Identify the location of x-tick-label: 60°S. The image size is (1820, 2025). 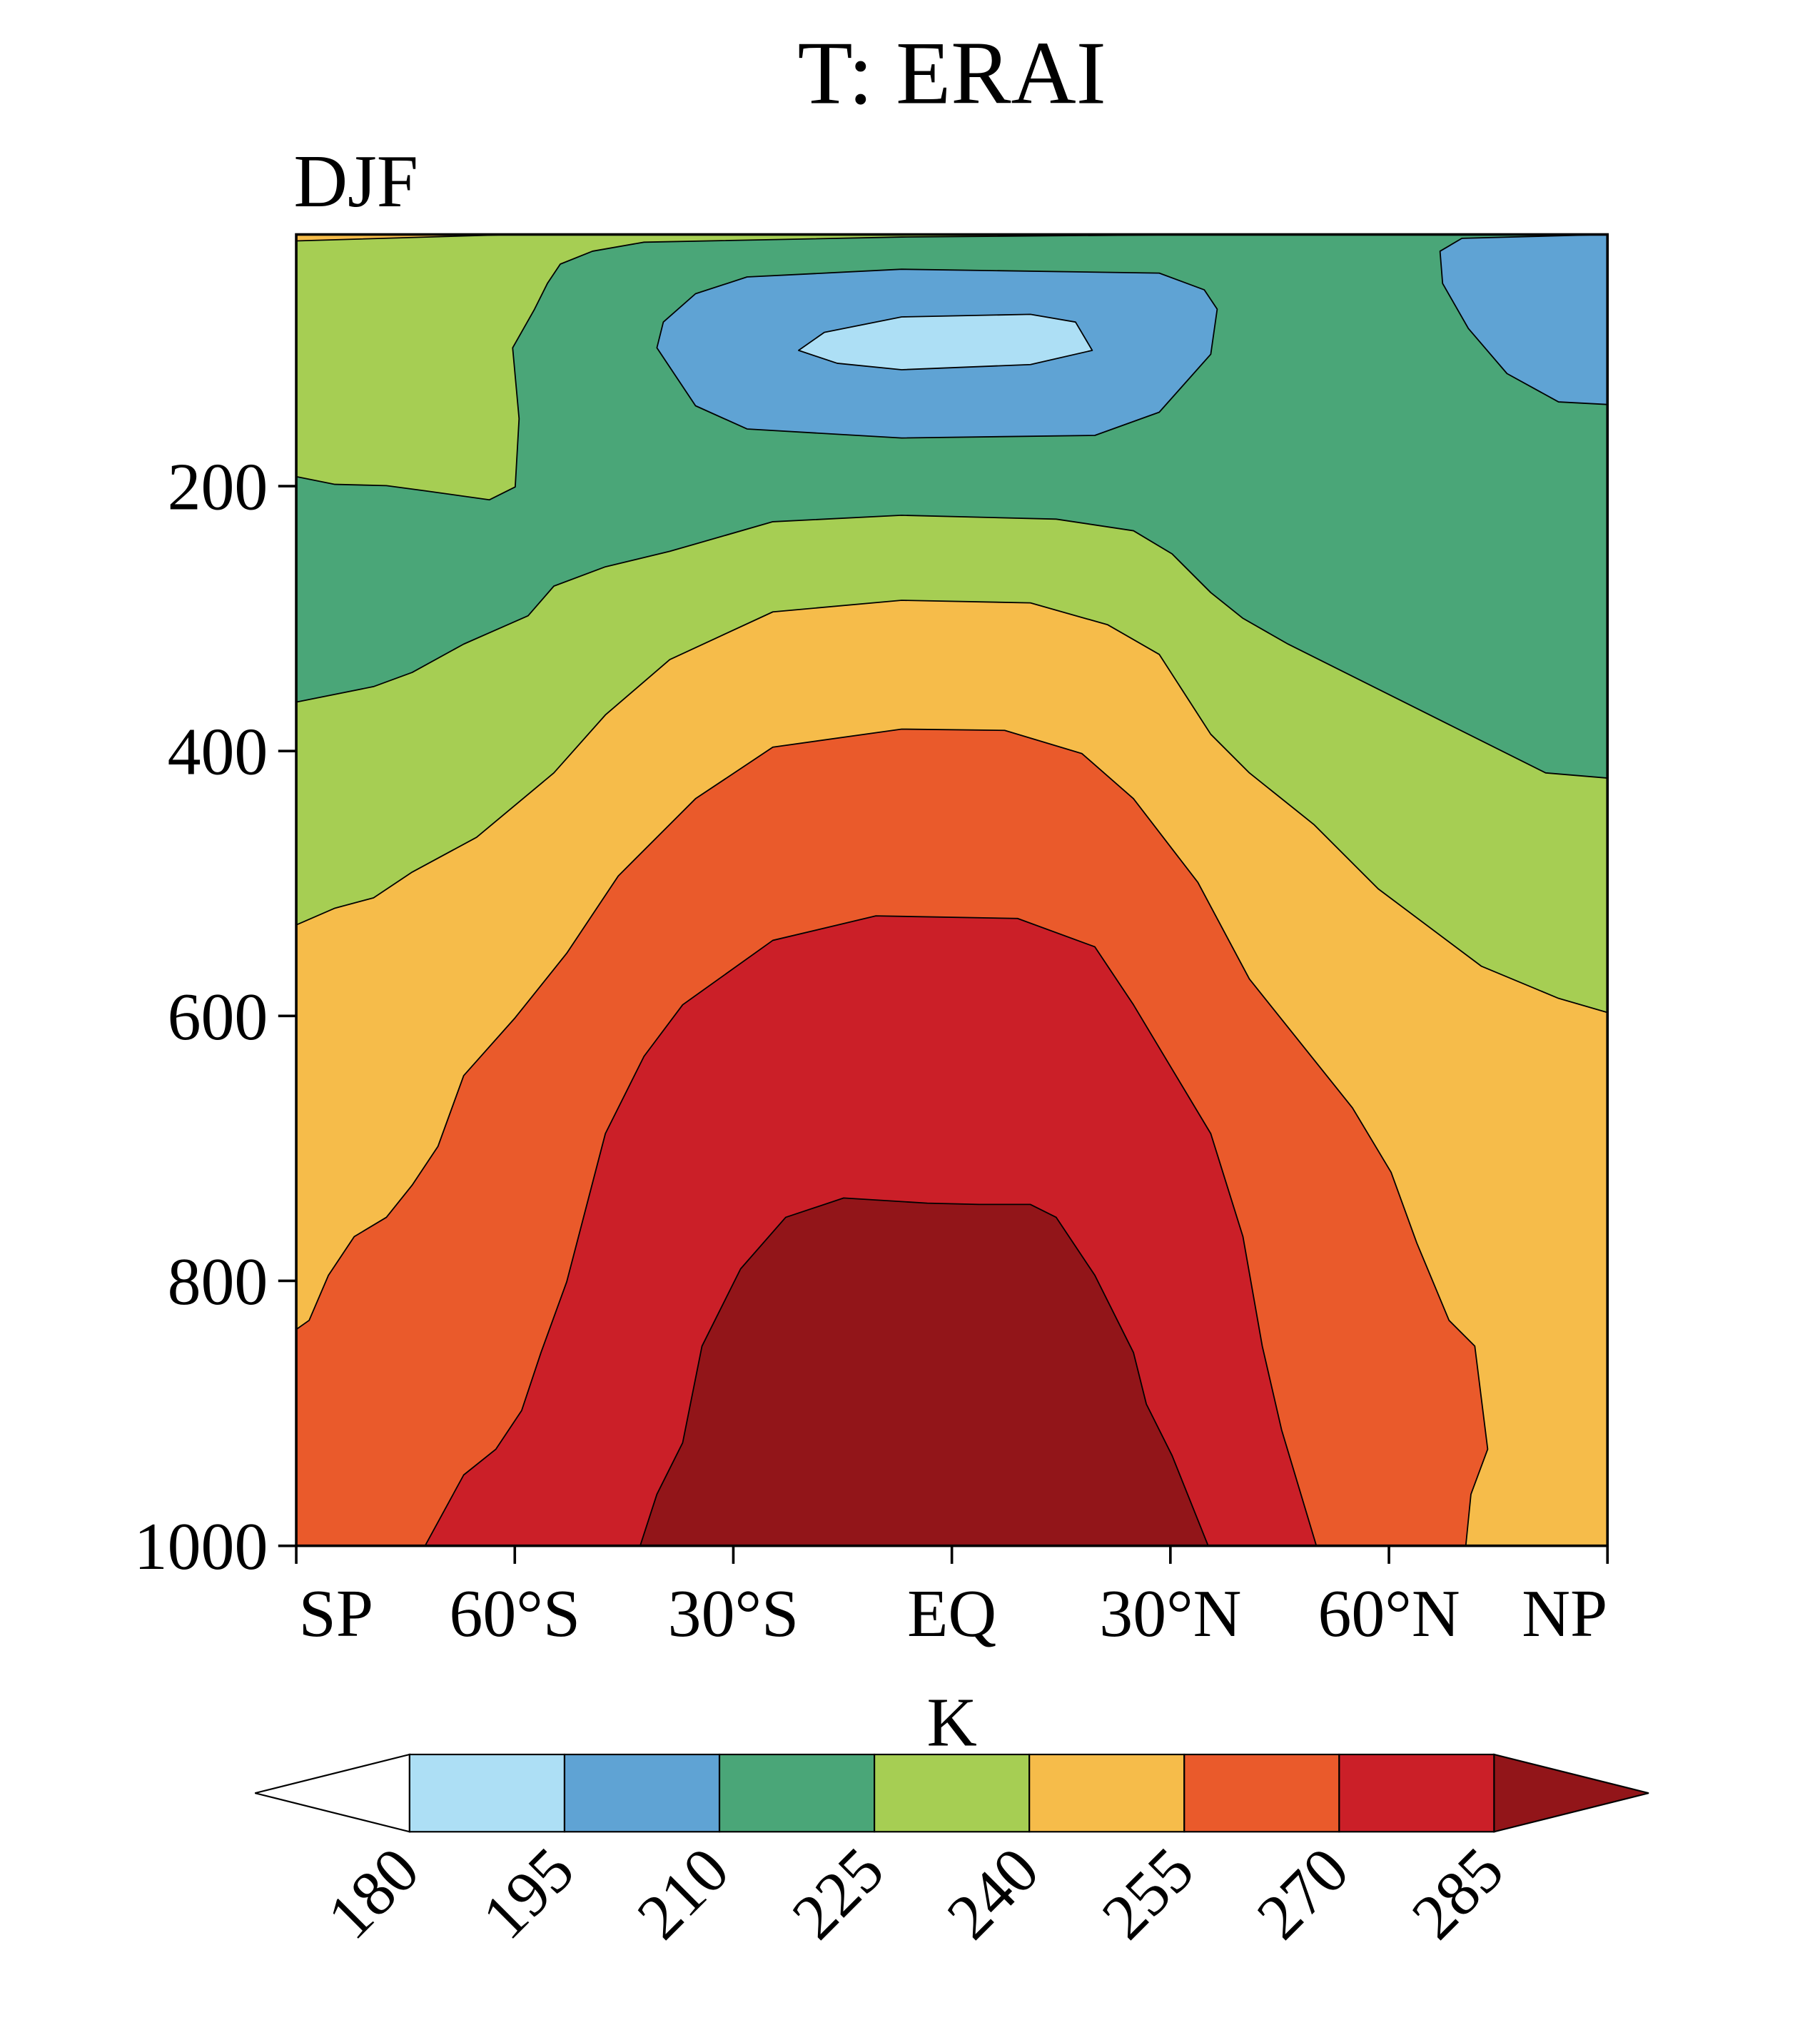
(514, 1614).